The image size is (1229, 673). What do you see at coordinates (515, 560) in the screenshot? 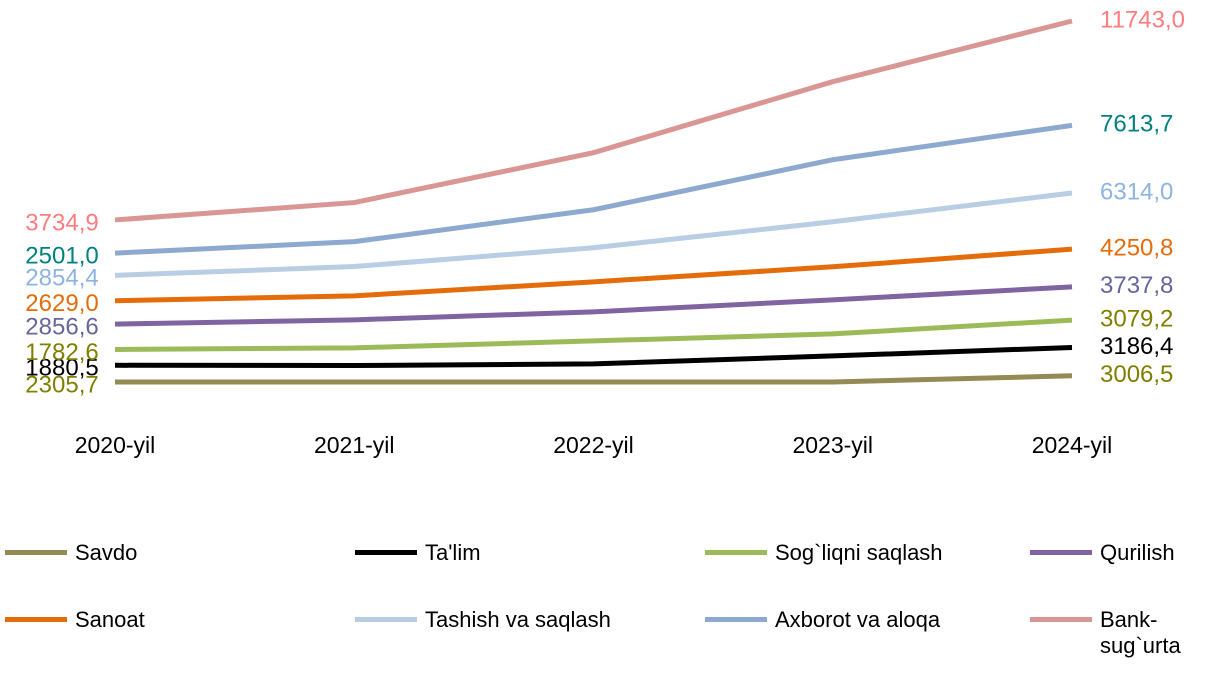
I see `legend-item: Ta'lim` at bounding box center [515, 560].